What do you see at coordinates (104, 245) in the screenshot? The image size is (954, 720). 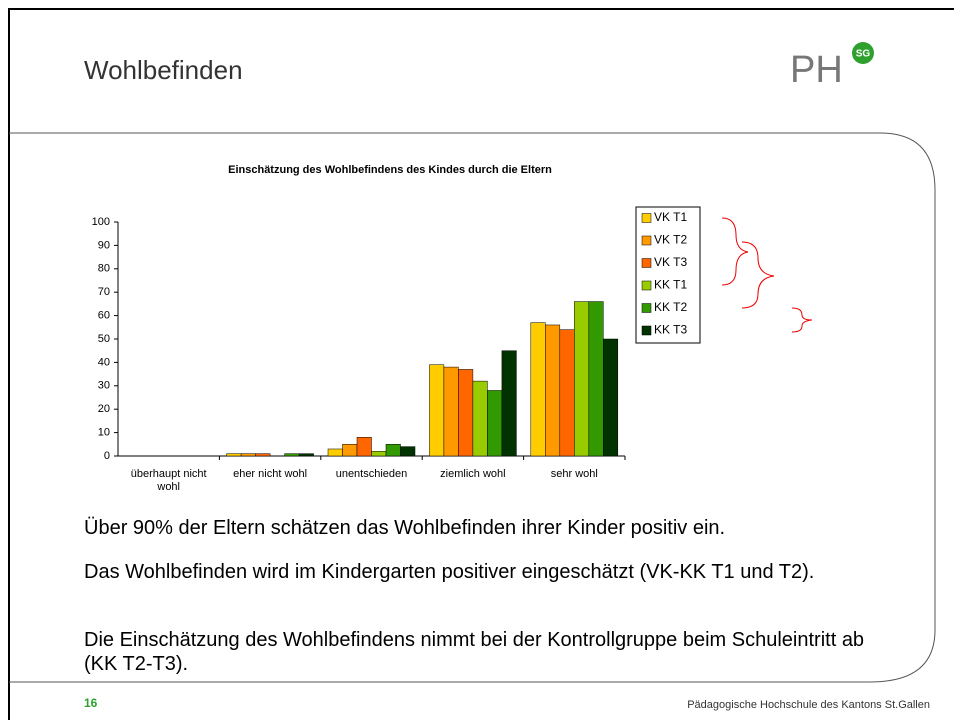 I see `y-tick-label: 90` at bounding box center [104, 245].